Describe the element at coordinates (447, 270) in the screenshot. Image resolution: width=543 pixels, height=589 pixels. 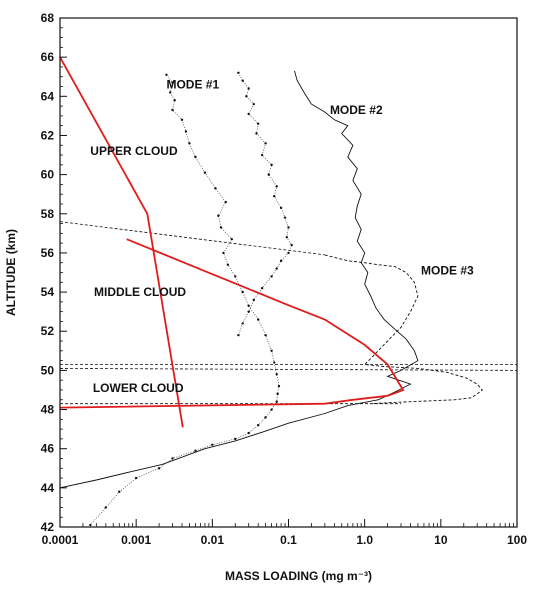
I see `annotation-label: MODE #3` at that location.